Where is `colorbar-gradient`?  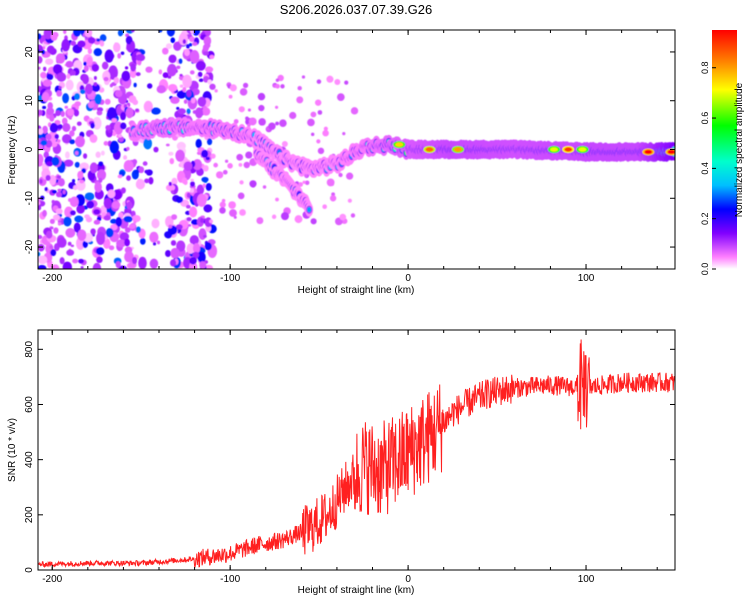 colorbar-gradient is located at coordinates (724, 149).